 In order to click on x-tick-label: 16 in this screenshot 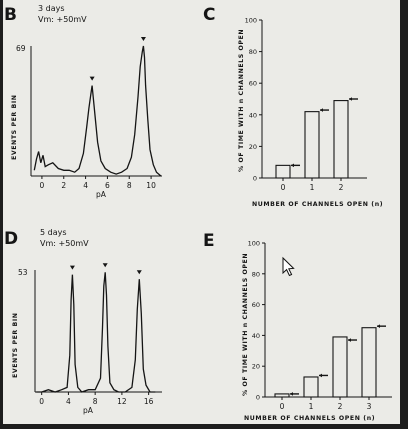, I will do `click(149, 401)`.